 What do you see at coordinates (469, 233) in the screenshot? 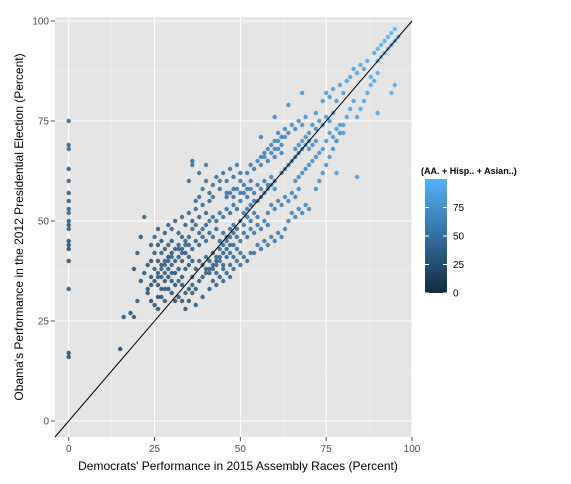
I see `color-legend: (AA. + Hisp.. + Asian..) 0 25 50 75` at bounding box center [469, 233].